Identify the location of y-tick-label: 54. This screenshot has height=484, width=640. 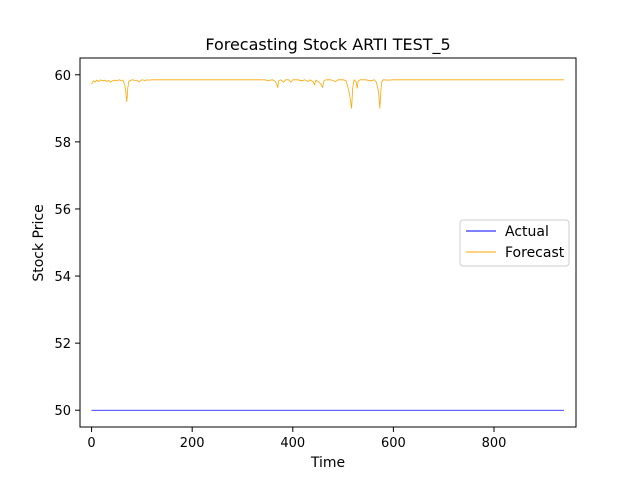
(62, 277).